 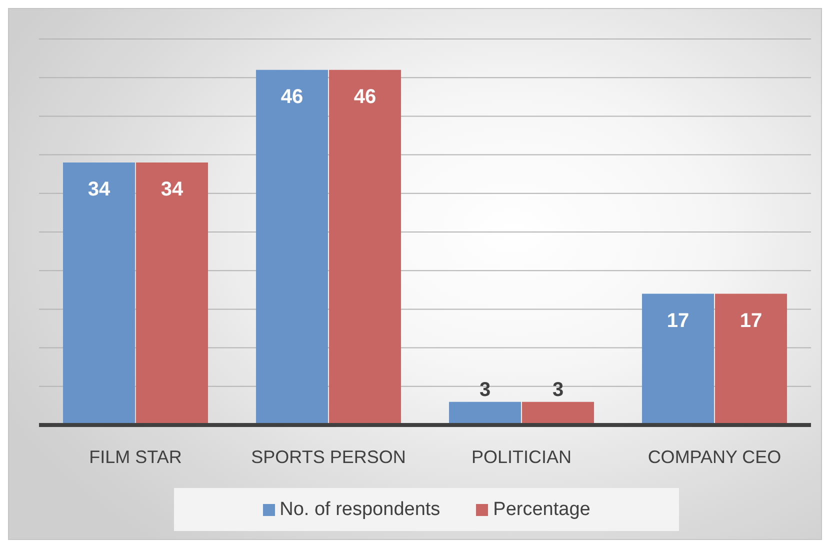 What do you see at coordinates (521, 456) in the screenshot?
I see `x-tick-label: POLITICIAN` at bounding box center [521, 456].